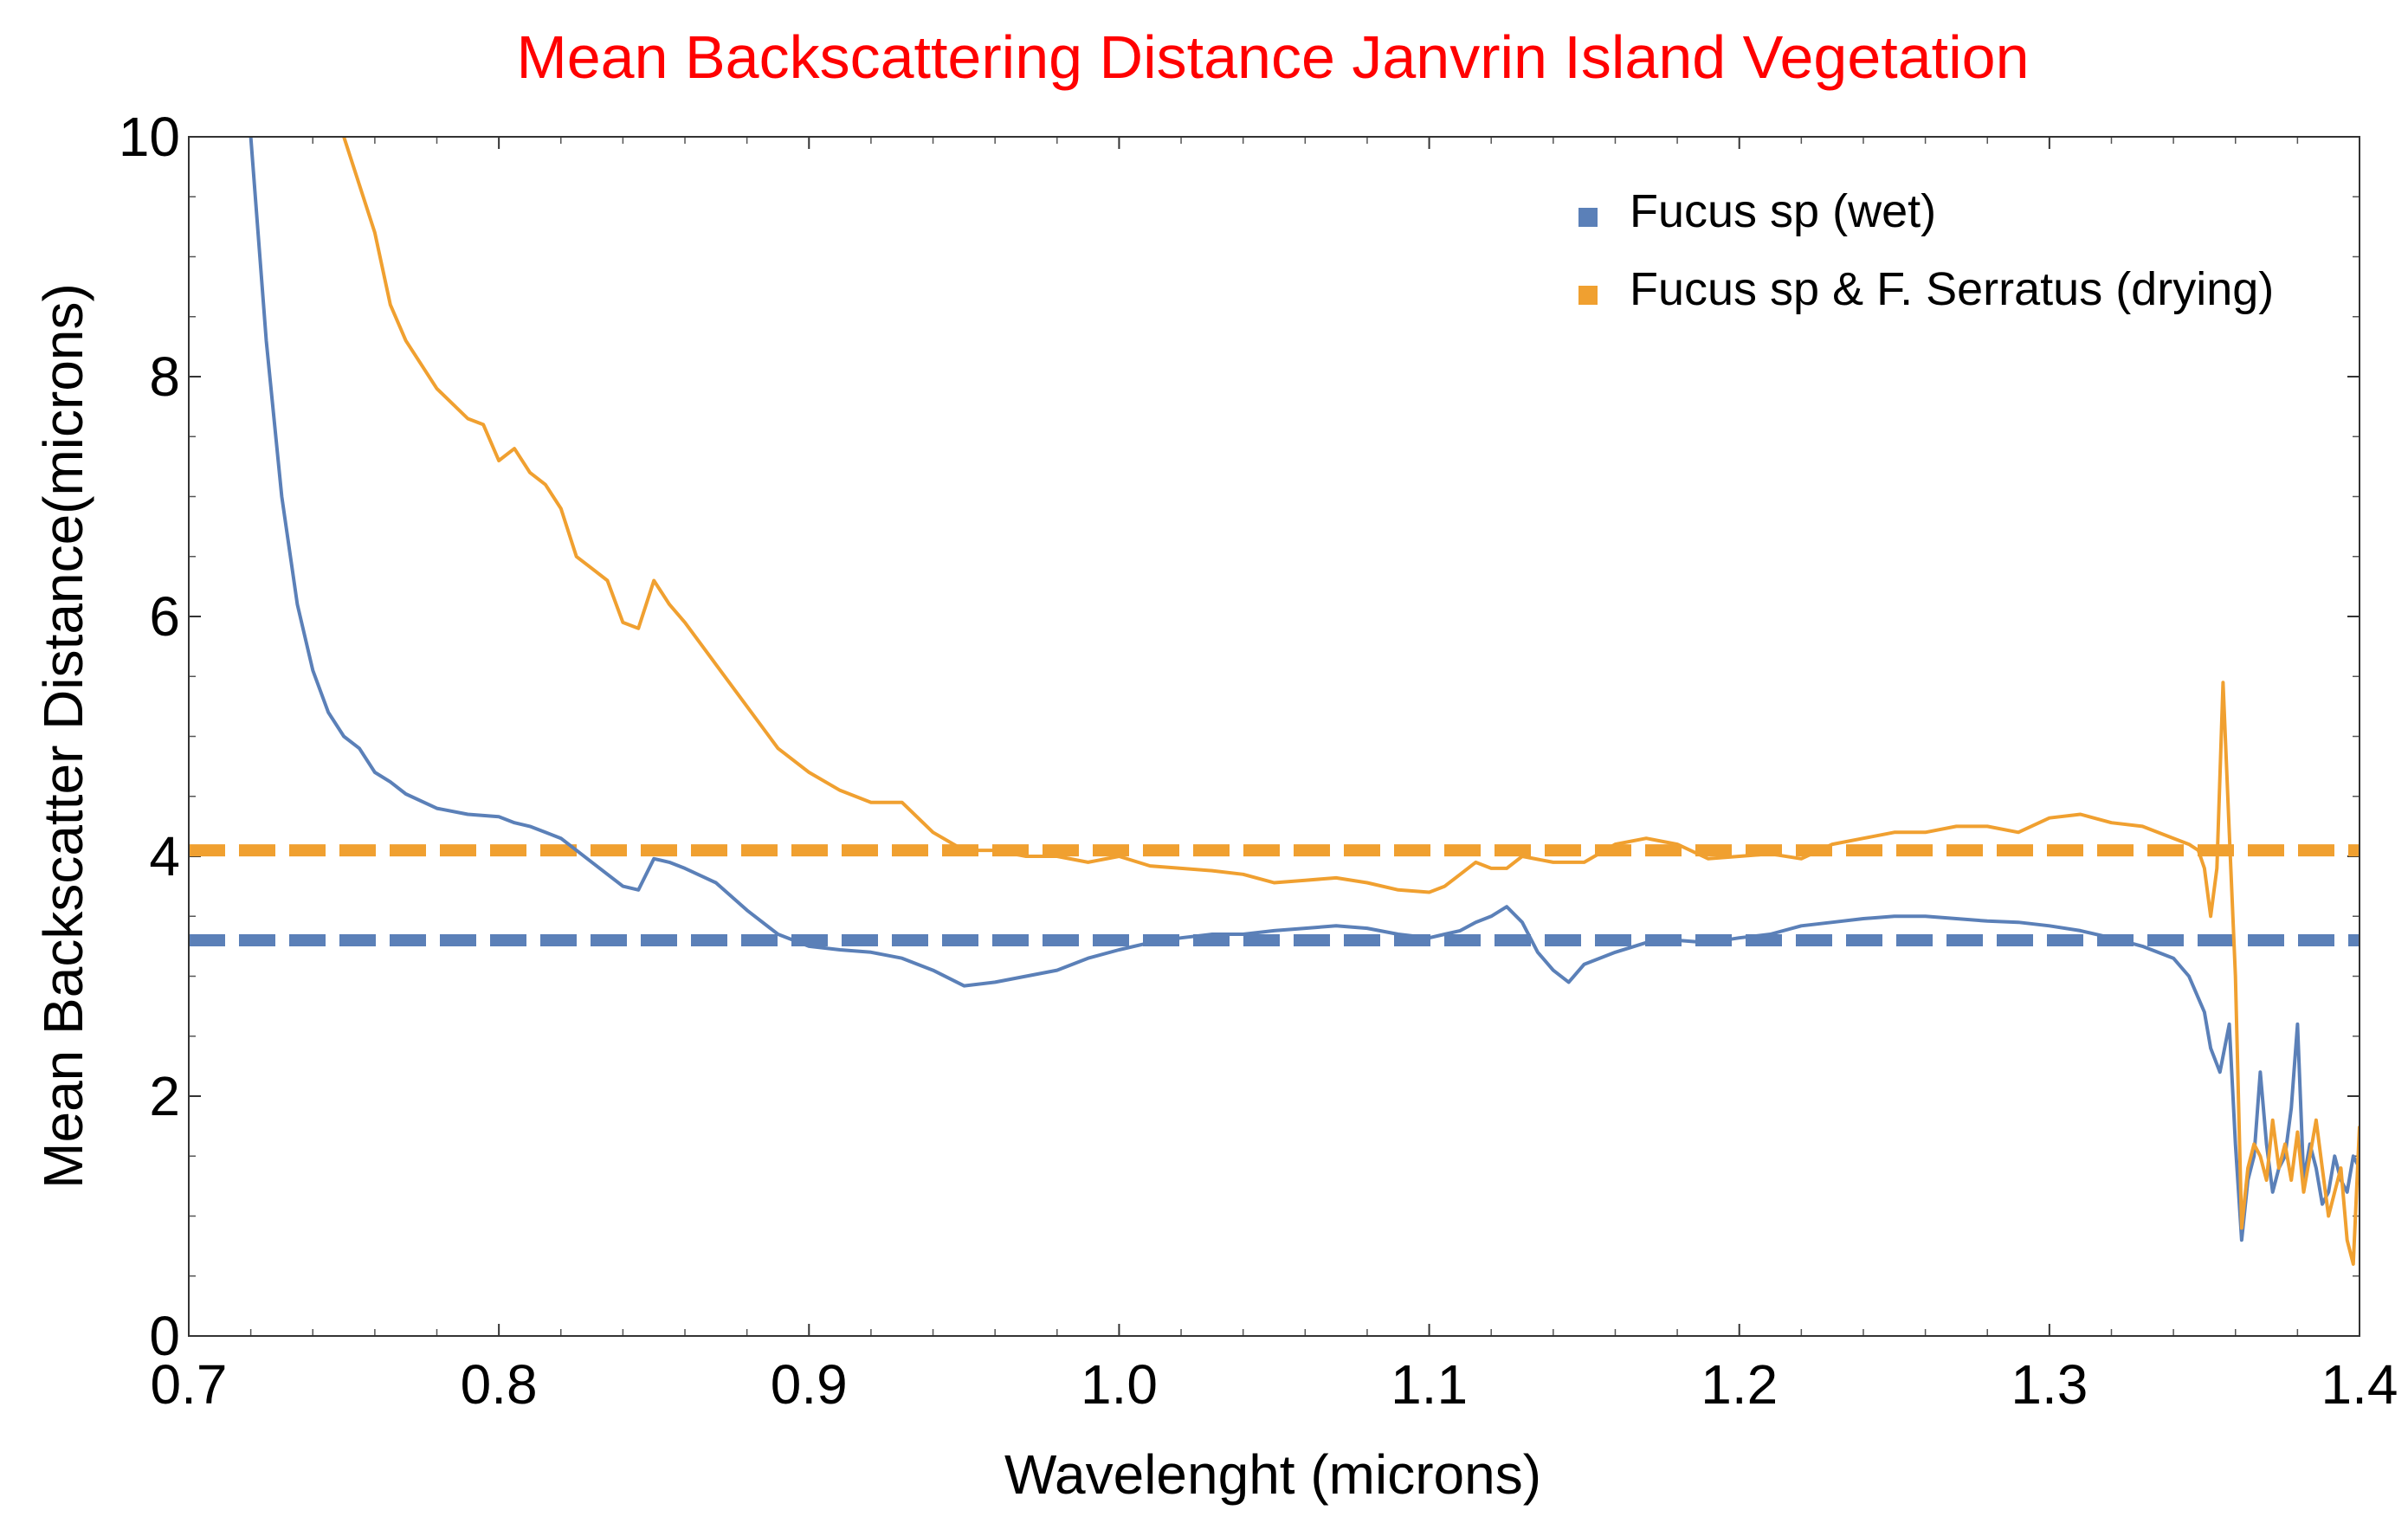 This screenshot has width=2408, height=1523. What do you see at coordinates (1739, 1384) in the screenshot?
I see `x-tick-label: 1.2` at bounding box center [1739, 1384].